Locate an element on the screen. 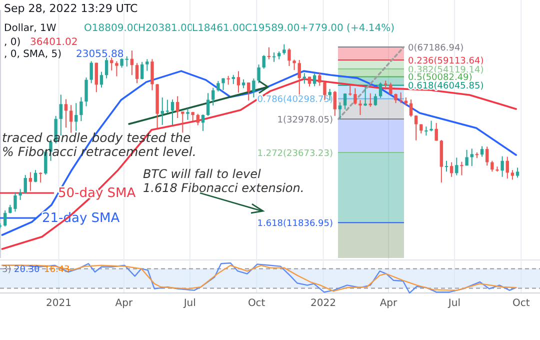 This screenshot has width=540, height=340. ref-line-label: 0.786(40298.75) is located at coordinates (295, 100).